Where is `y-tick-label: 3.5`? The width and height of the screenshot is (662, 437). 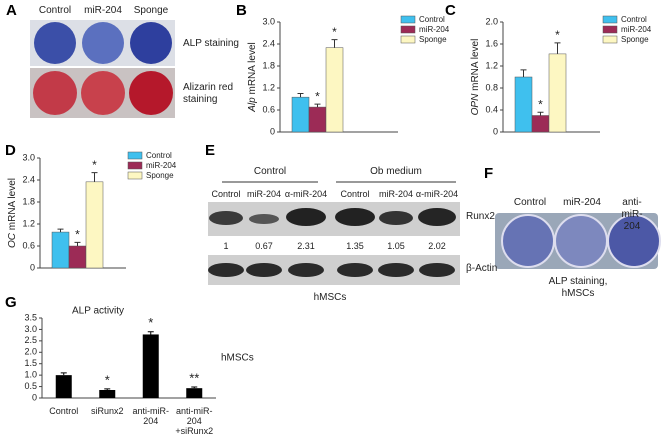 y-tick-label: 3.5 is located at coordinates (30, 317).